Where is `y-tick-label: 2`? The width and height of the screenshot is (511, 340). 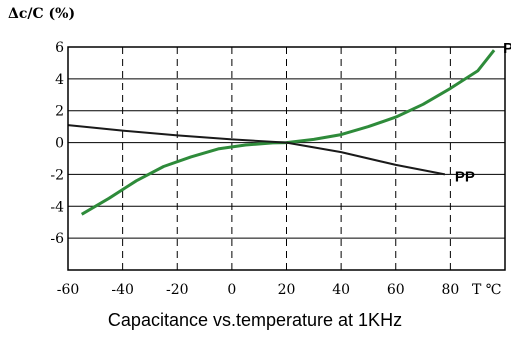 y-tick-label: 2 is located at coordinates (59, 112).